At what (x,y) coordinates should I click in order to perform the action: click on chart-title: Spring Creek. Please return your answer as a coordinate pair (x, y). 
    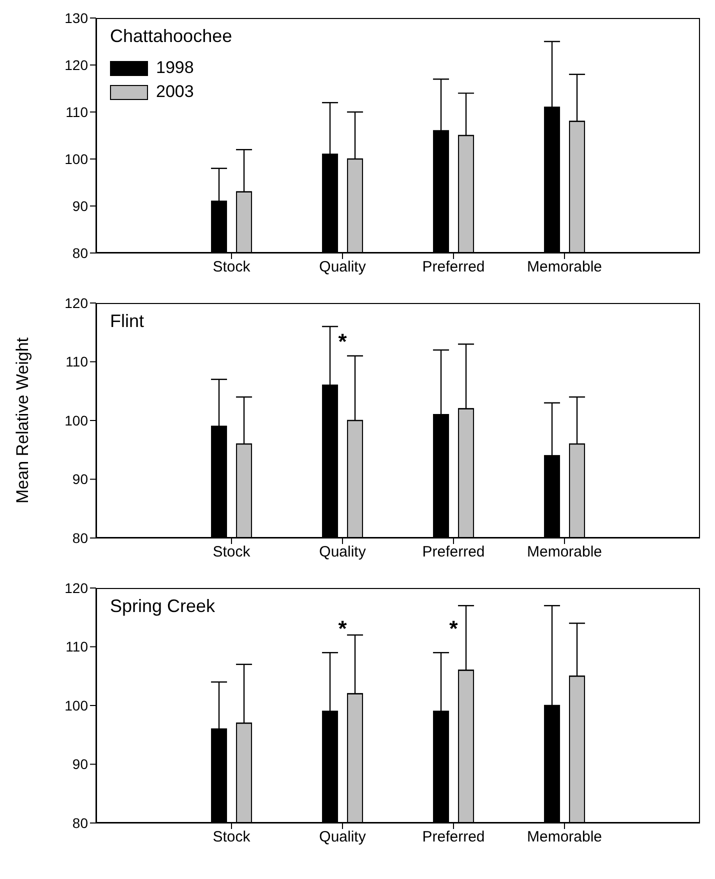
    Looking at the image, I should click on (163, 606).